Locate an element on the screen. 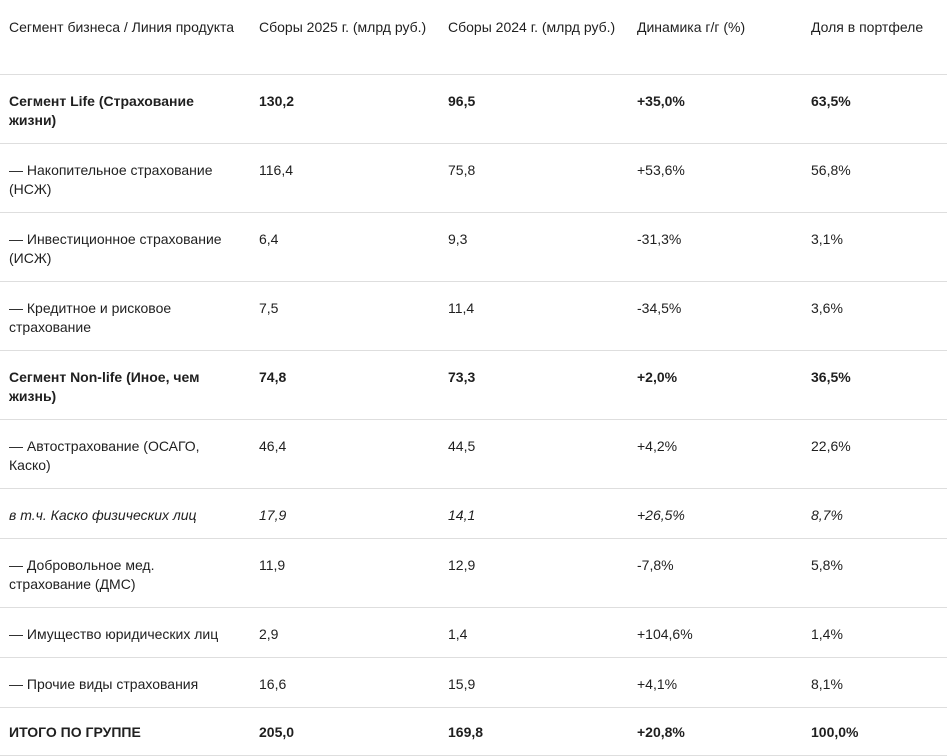 Image resolution: width=947 pixels, height=756 pixels. cell-portfolio-share: 1,4% is located at coordinates (874, 632).